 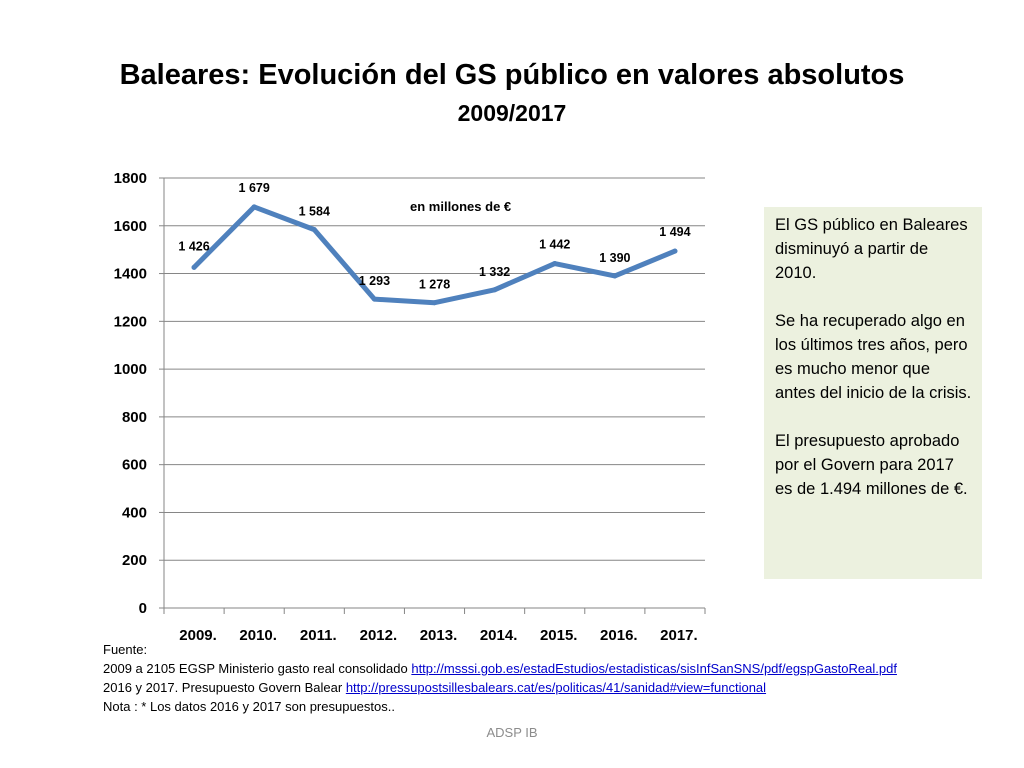 What do you see at coordinates (224, 687) in the screenshot?
I see `source-line-2-text: 2016 y 2017. Presupuesto Govern Balear` at bounding box center [224, 687].